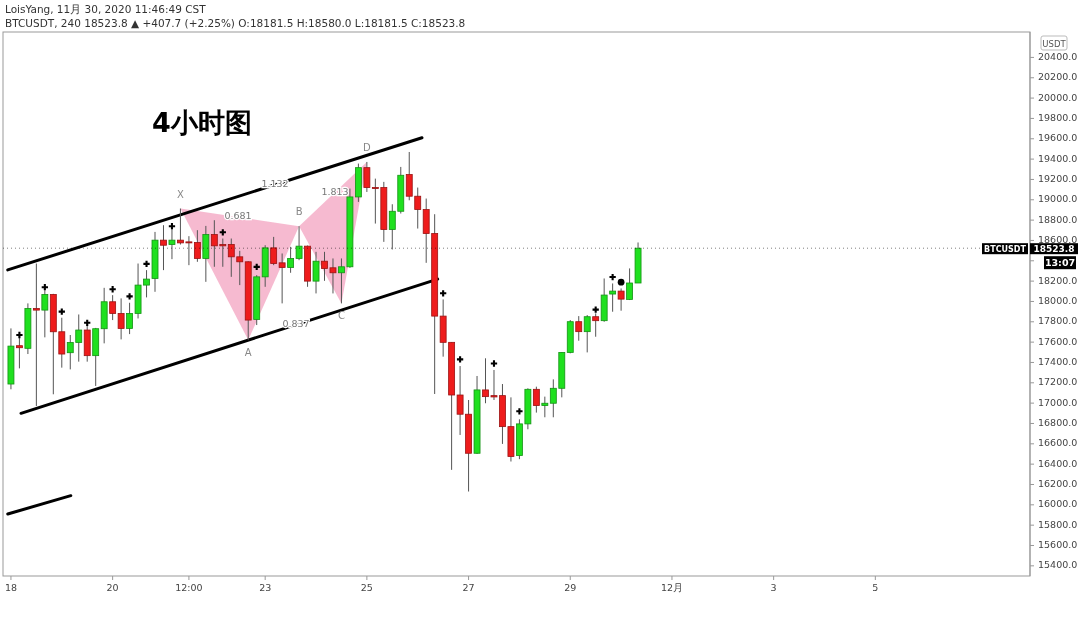 Image resolution: width=1080 pixels, height=621 pixels. What do you see at coordinates (468, 587) in the screenshot?
I see `x-tick-label: 27` at bounding box center [468, 587].